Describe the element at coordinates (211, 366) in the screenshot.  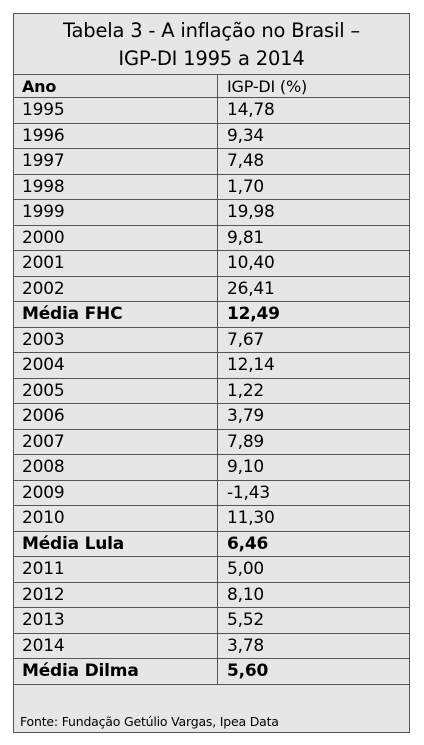
I see `table-row: 2004 12,14` at that location.